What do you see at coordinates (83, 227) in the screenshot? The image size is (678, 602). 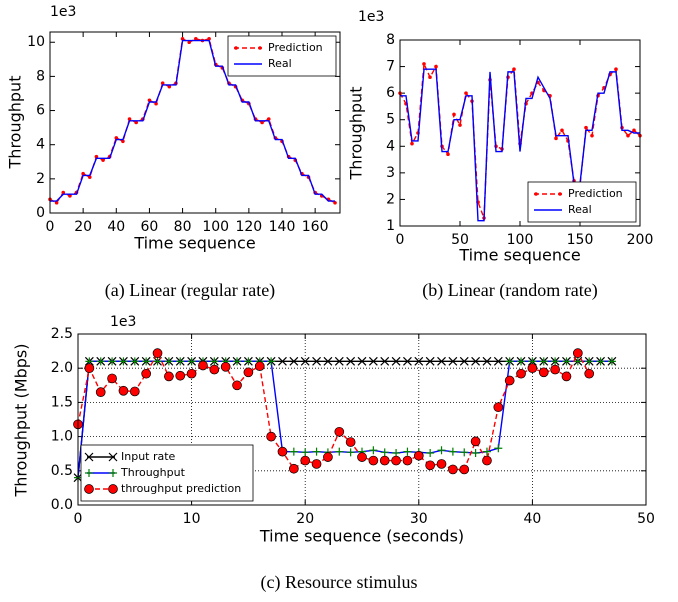 I see `x-tick-label: 20` at bounding box center [83, 227].